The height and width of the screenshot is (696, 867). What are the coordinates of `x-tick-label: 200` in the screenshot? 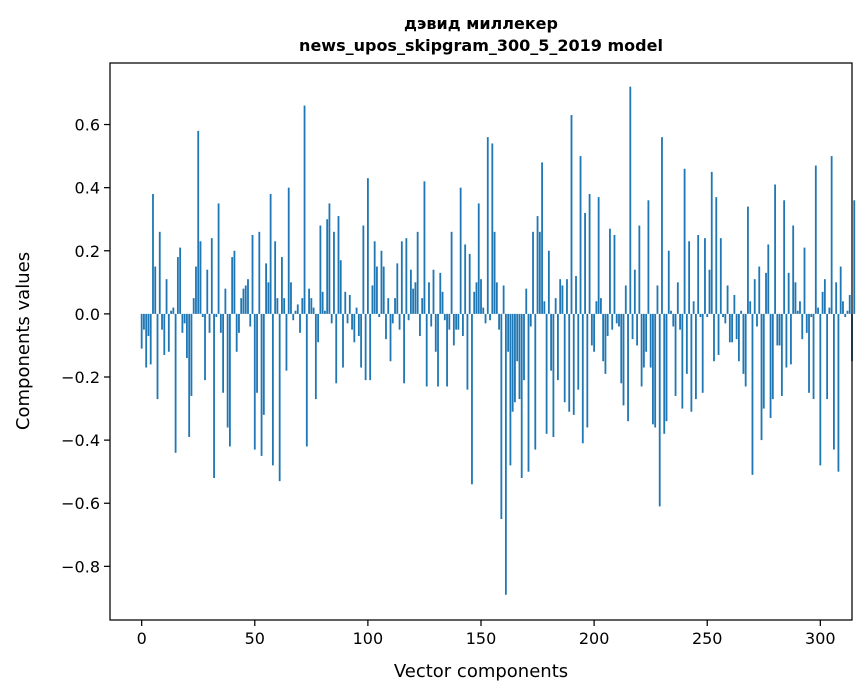 It's located at (594, 638).